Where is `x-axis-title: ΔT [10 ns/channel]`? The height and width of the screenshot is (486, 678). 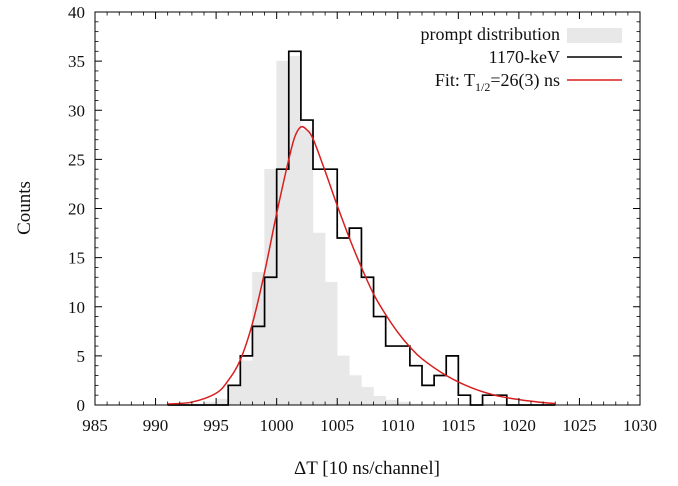 x-axis-title: ΔT [10 ns/channel] is located at coordinates (367, 468).